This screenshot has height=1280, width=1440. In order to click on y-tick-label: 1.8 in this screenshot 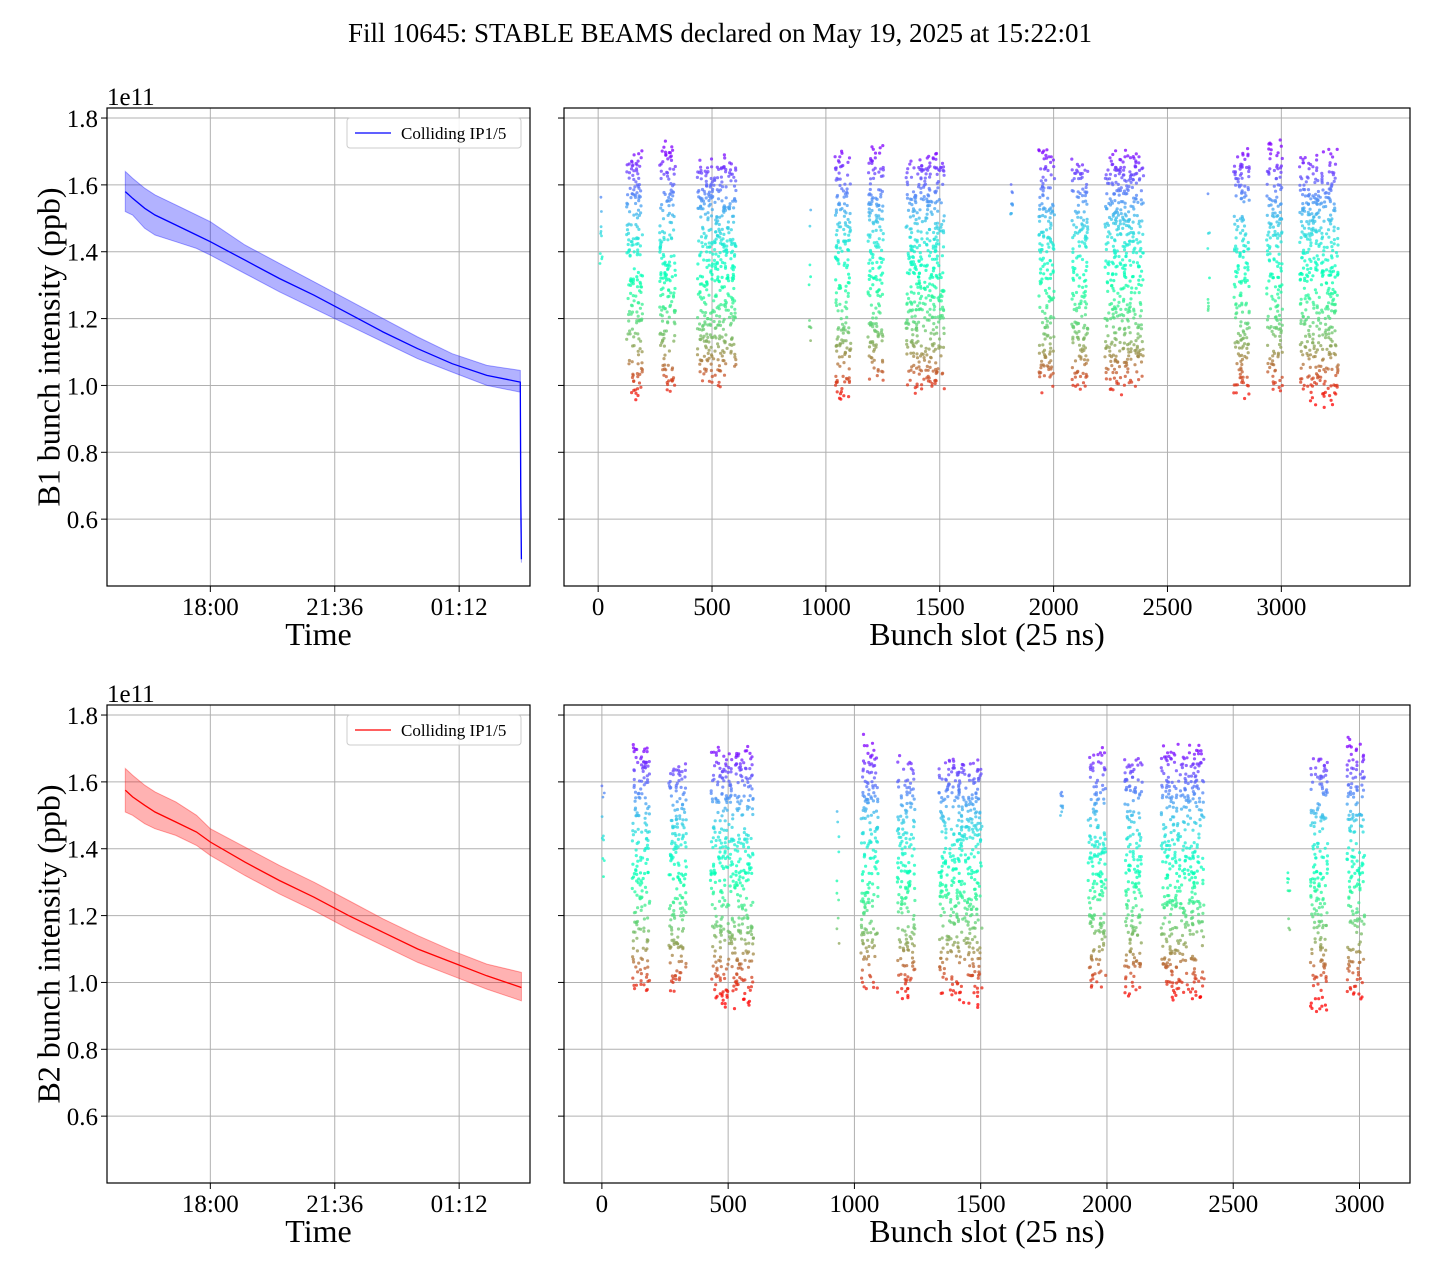, I will do `click(82, 119)`.